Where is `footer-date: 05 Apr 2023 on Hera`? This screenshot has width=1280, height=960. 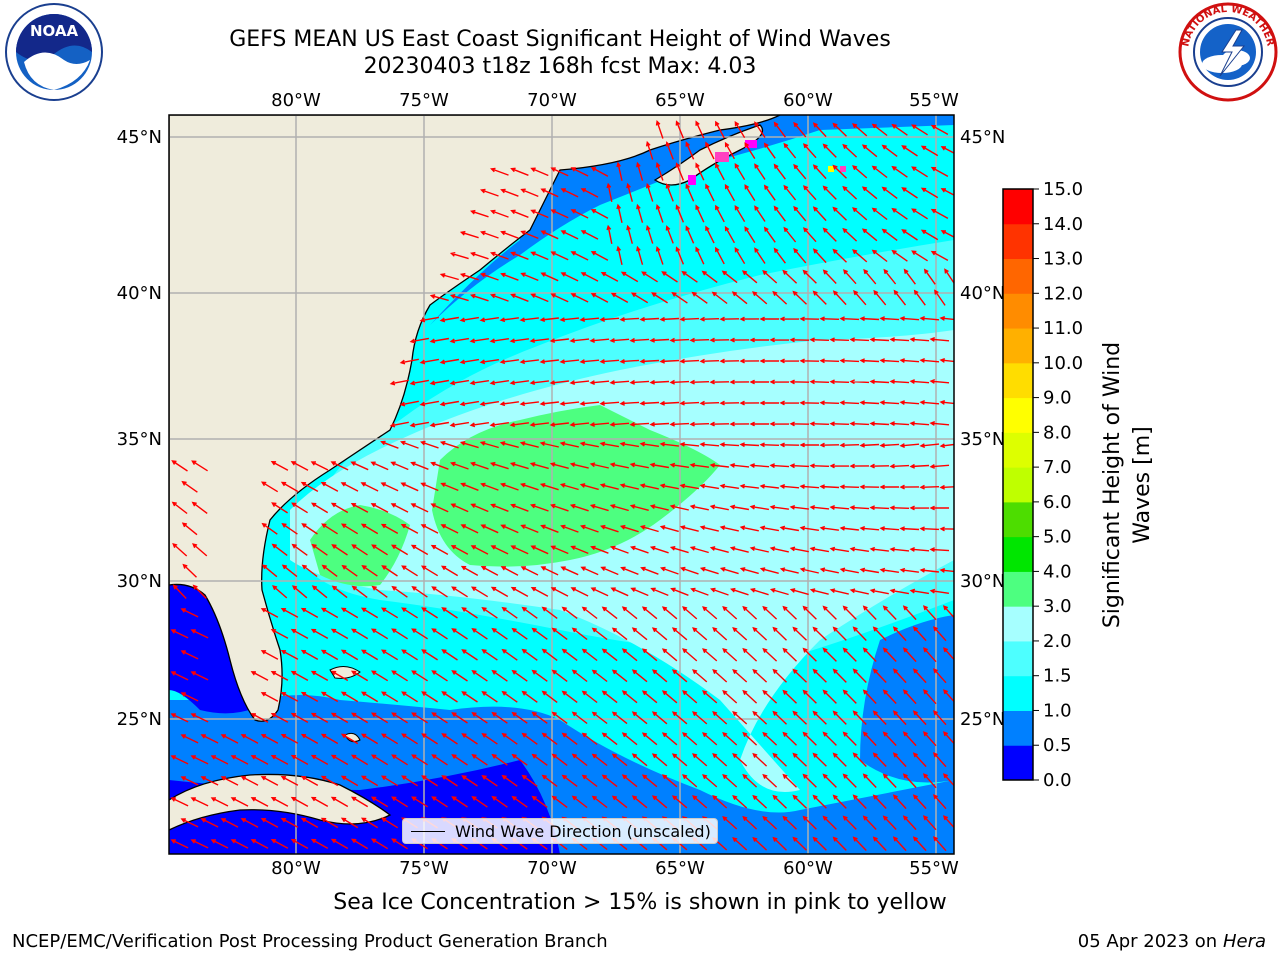
footer-date: 05 Apr 2023 on Hera is located at coordinates (1172, 941).